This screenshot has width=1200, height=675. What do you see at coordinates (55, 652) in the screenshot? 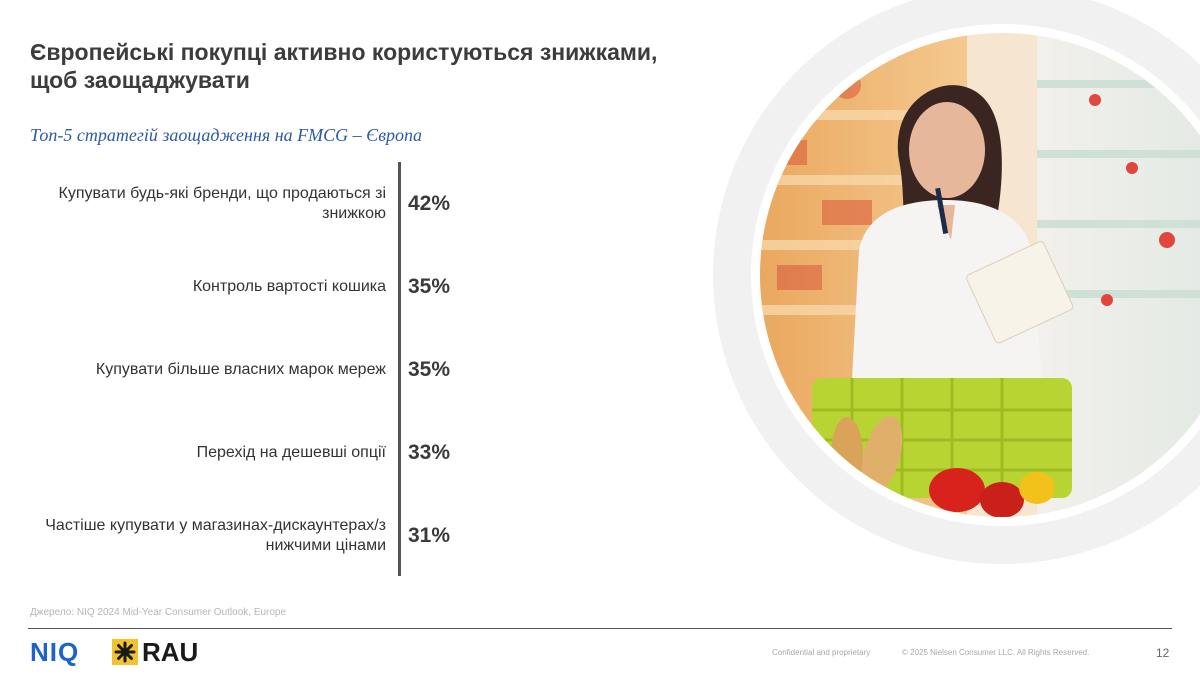
I see `niq-logo: NIQ` at bounding box center [55, 652].